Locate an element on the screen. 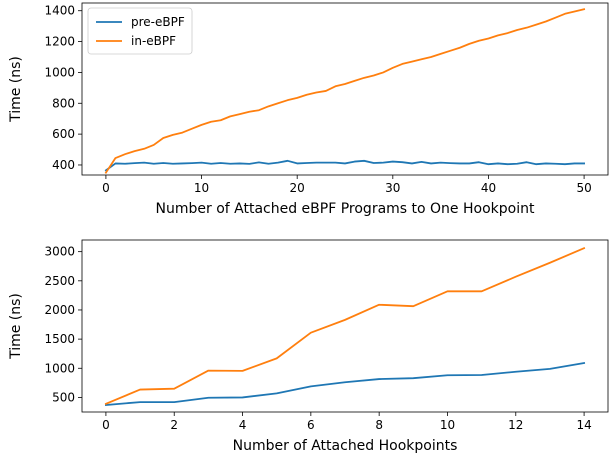  x-tick-label: 8 is located at coordinates (379, 425).